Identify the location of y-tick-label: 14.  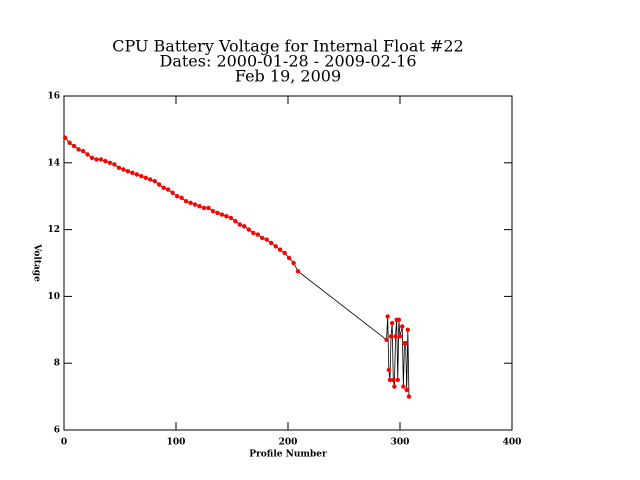
(53, 163).